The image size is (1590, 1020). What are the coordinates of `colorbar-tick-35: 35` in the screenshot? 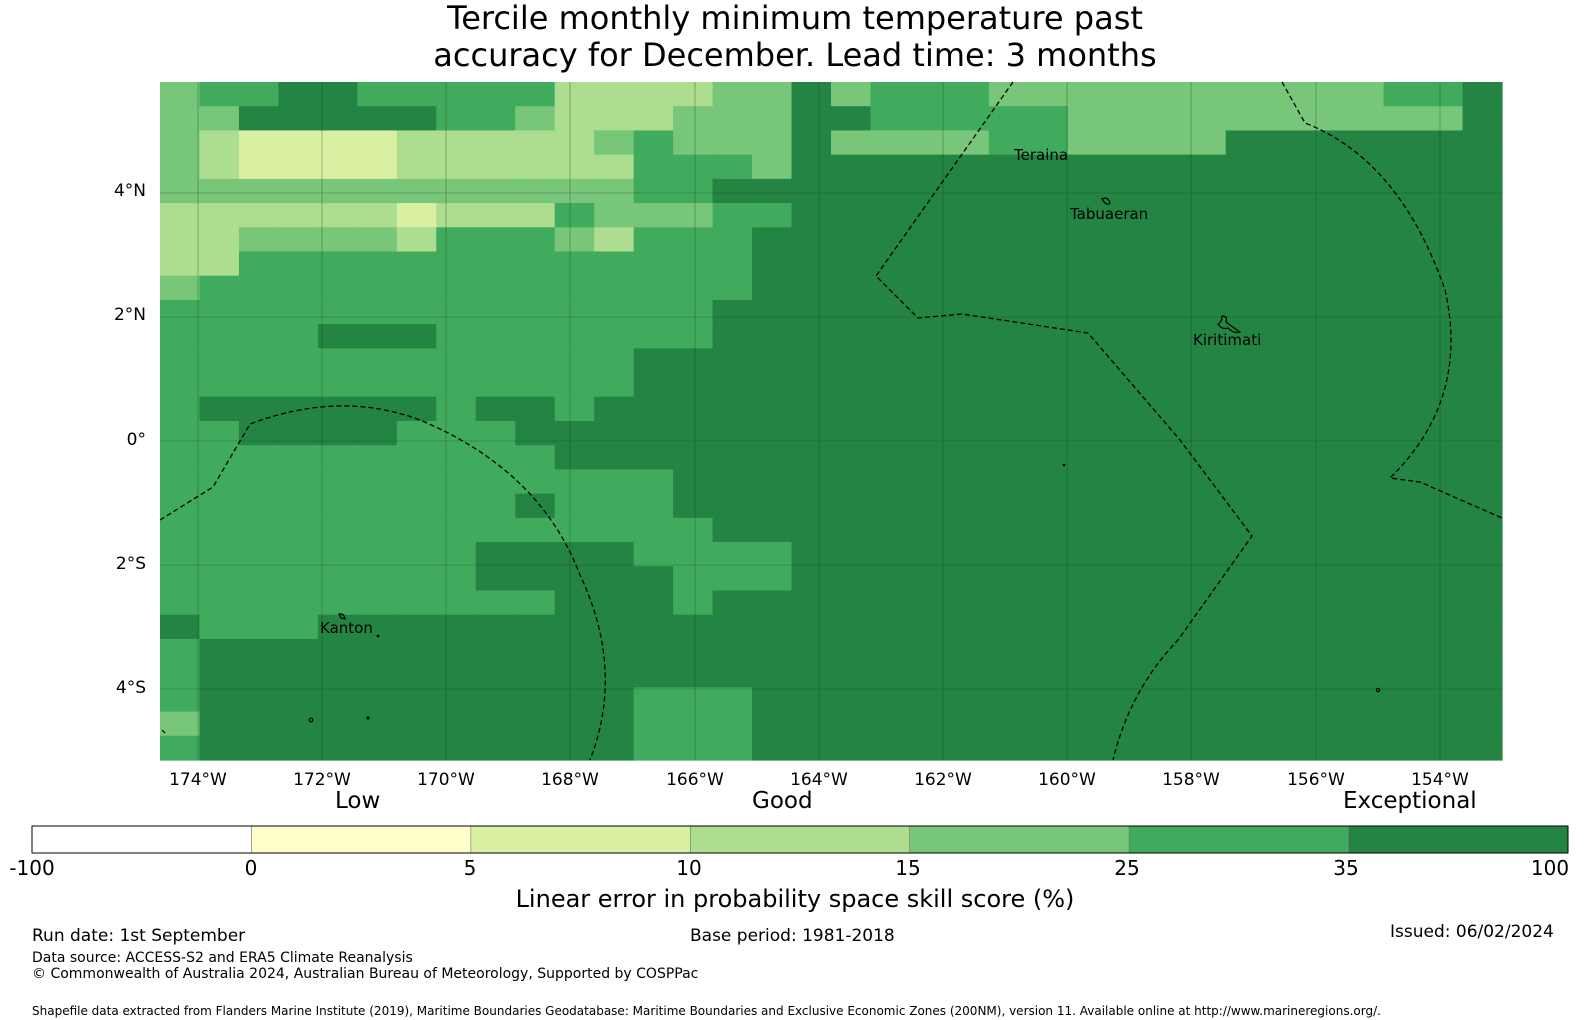 It's located at (1346, 868).